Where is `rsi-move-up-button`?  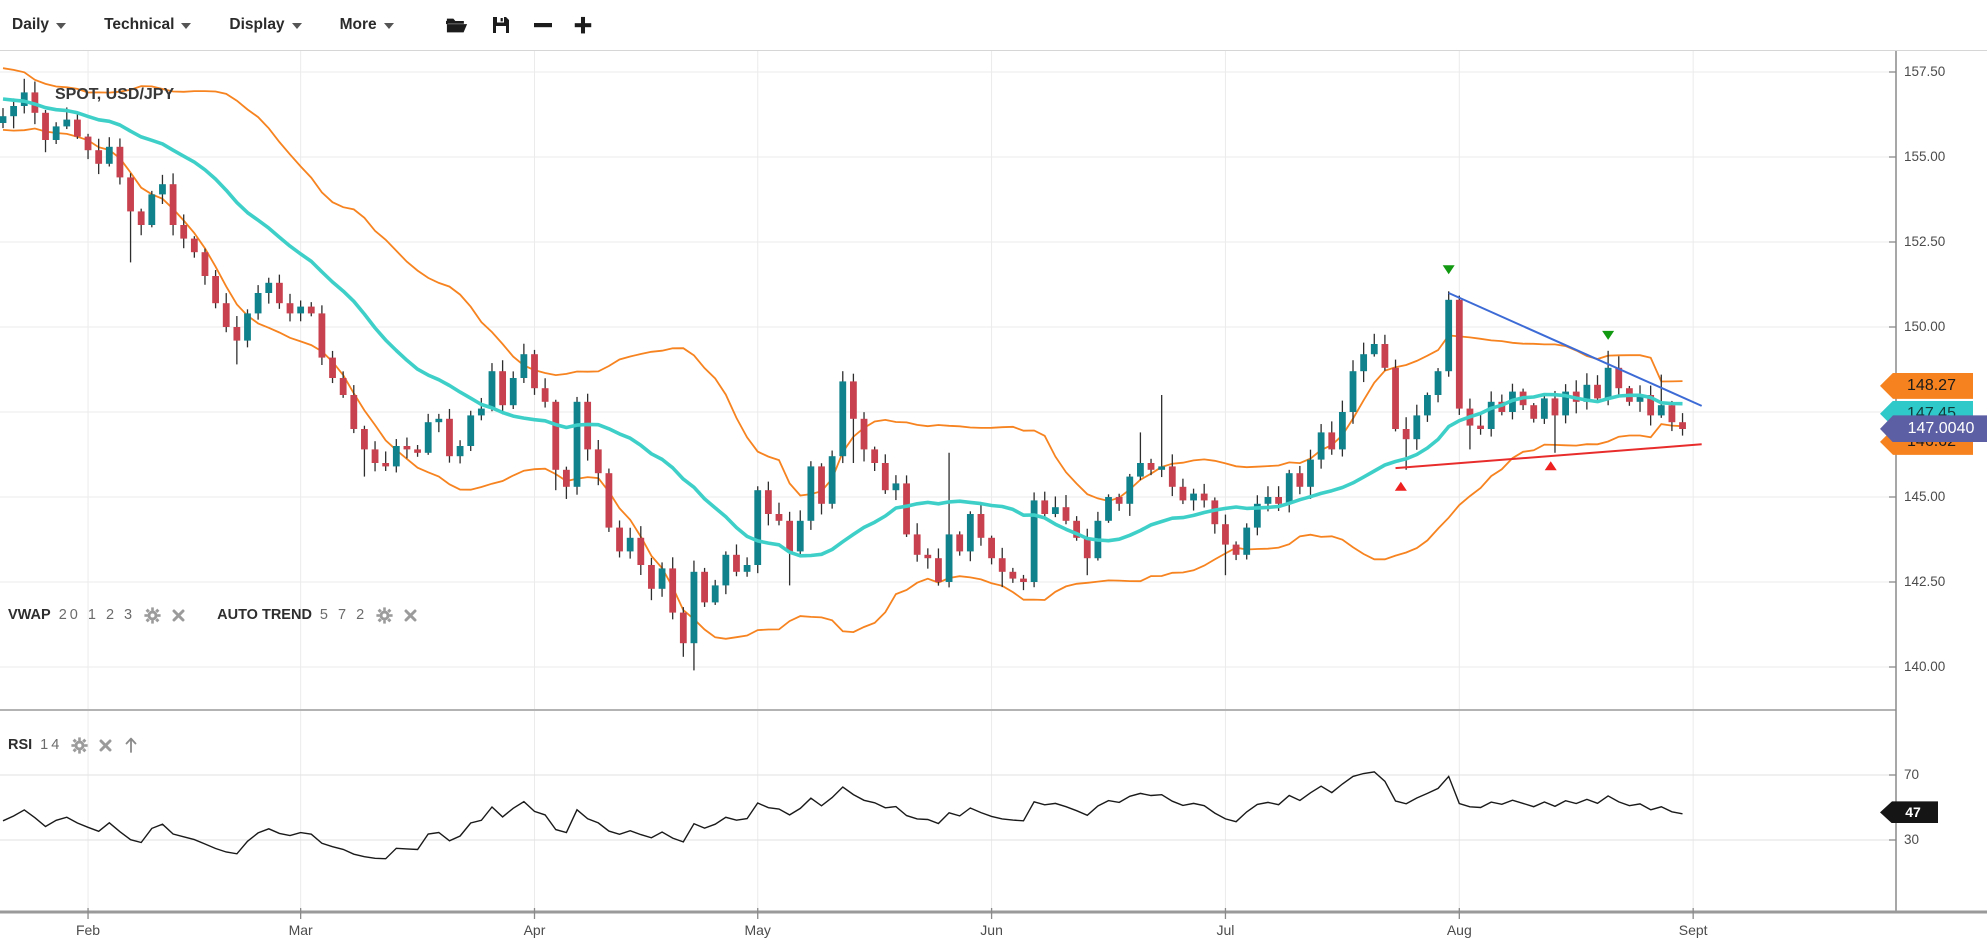 rsi-move-up-button is located at coordinates (131, 745).